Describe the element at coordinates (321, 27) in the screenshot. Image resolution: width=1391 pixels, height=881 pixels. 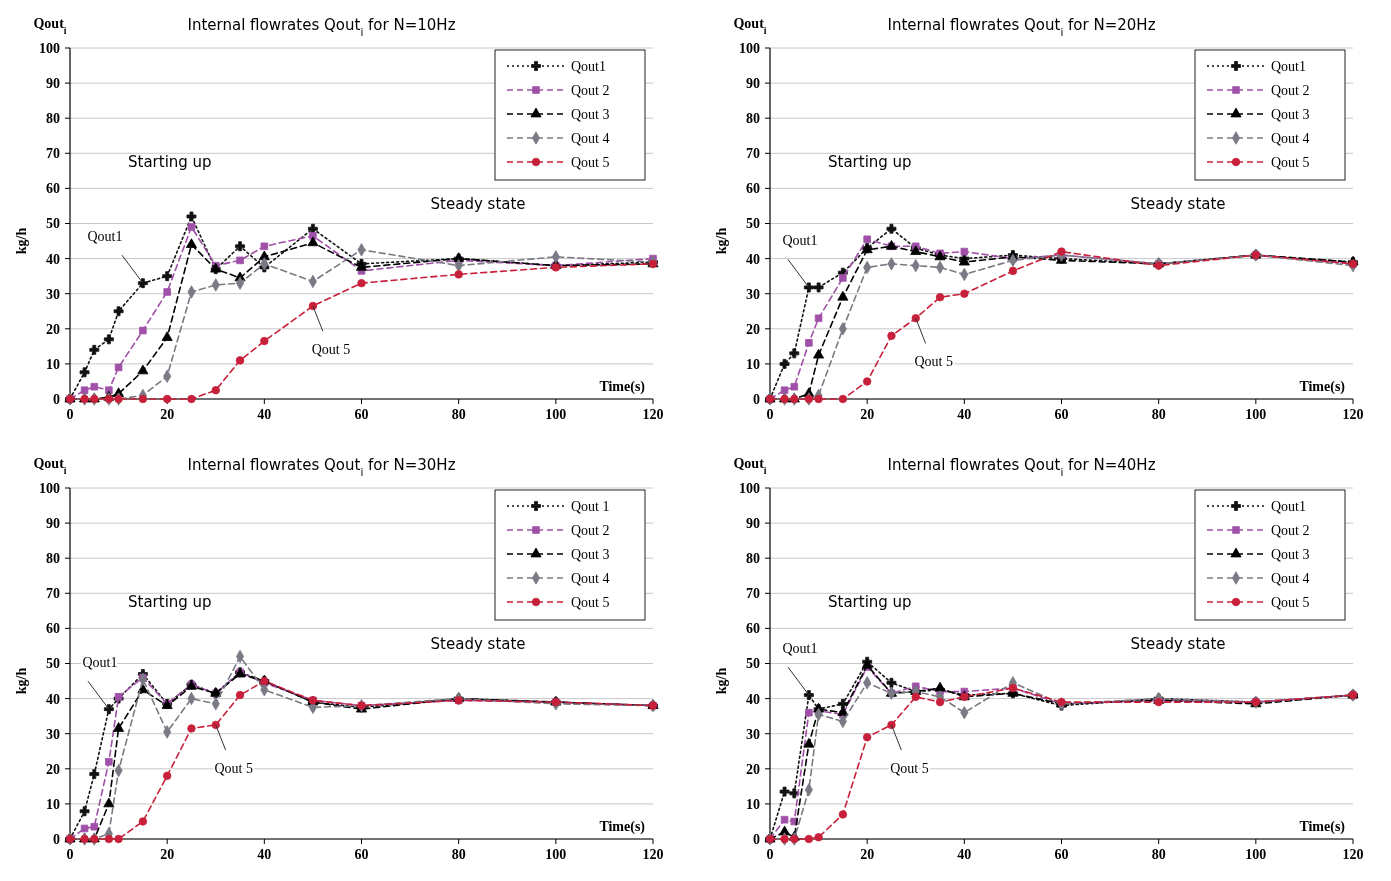
I see `chart-title: Internal flowrates Qout$_{i}$ for N=10Hz` at that location.